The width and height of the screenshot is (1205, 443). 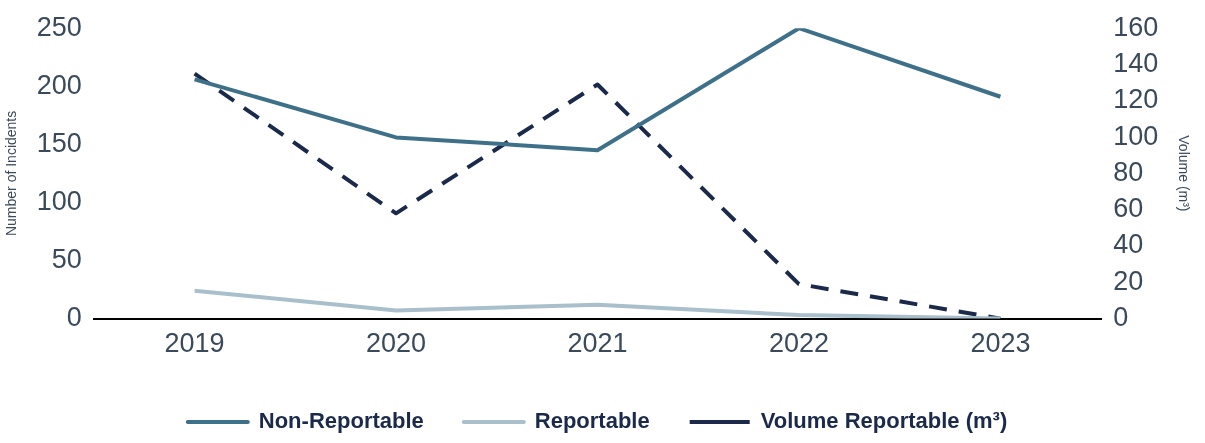 What do you see at coordinates (1136, 26) in the screenshot?
I see `y2-tick-label: 160` at bounding box center [1136, 26].